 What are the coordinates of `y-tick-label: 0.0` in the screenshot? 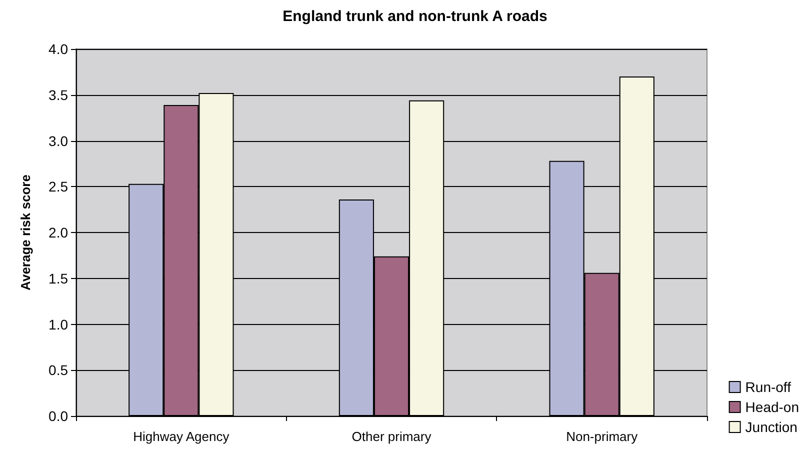 It's located at (58, 416).